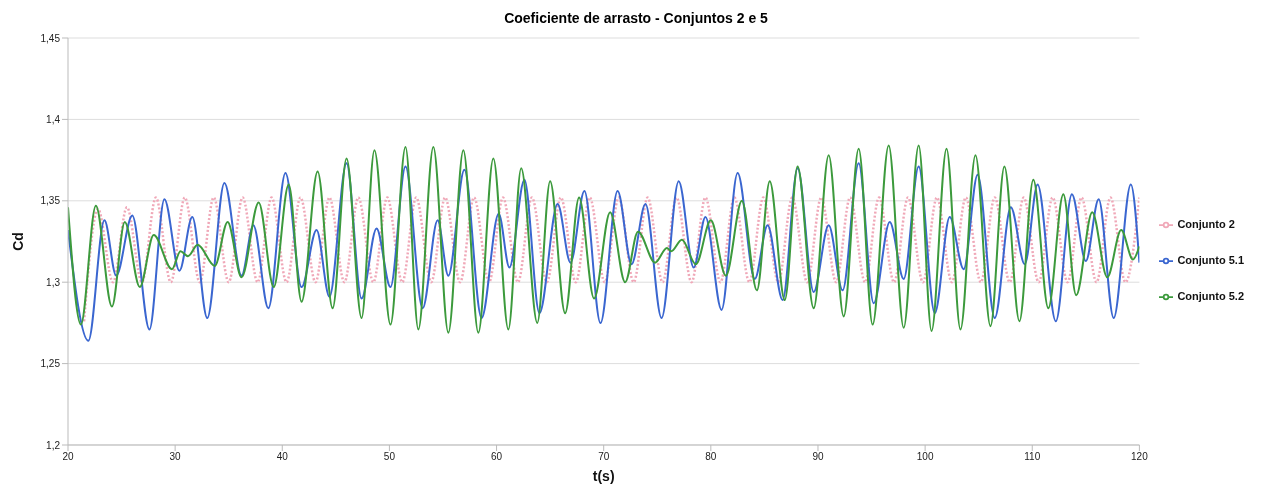 Image resolution: width=1272 pixels, height=499 pixels. I want to click on x-tick-label: 50, so click(389, 457).